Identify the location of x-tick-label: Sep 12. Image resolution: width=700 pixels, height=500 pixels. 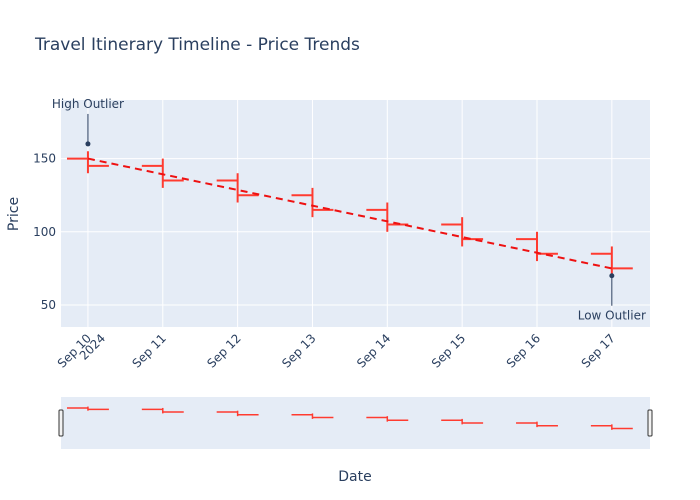
(223, 350).